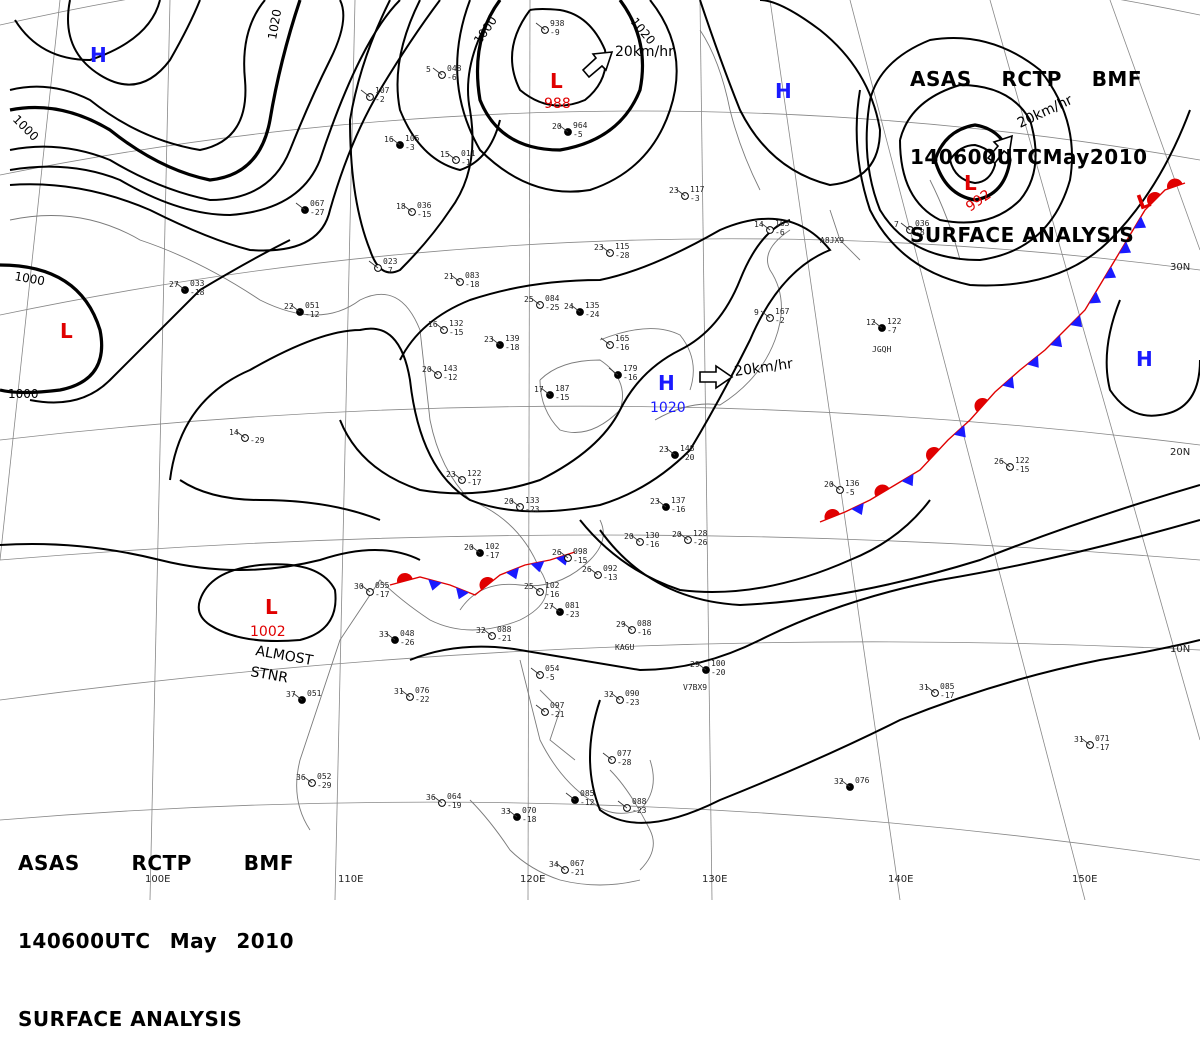 This screenshot has width=1200, height=1058. Describe the element at coordinates (572, 605) in the screenshot. I see `station-pressure: 081` at that location.